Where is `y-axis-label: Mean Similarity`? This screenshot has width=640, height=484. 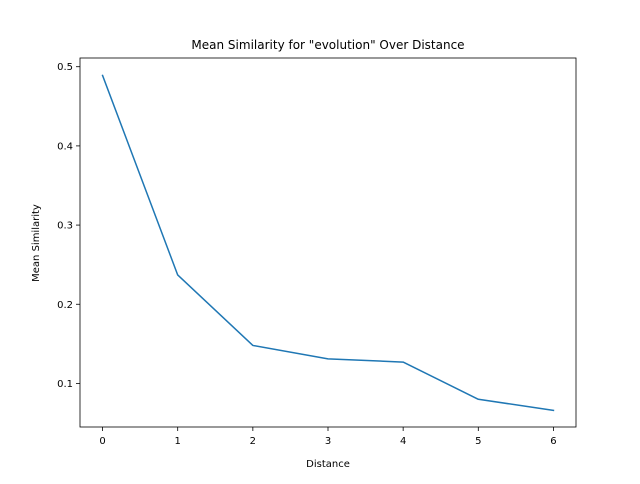 y-axis-label: Mean Similarity is located at coordinates (36, 243).